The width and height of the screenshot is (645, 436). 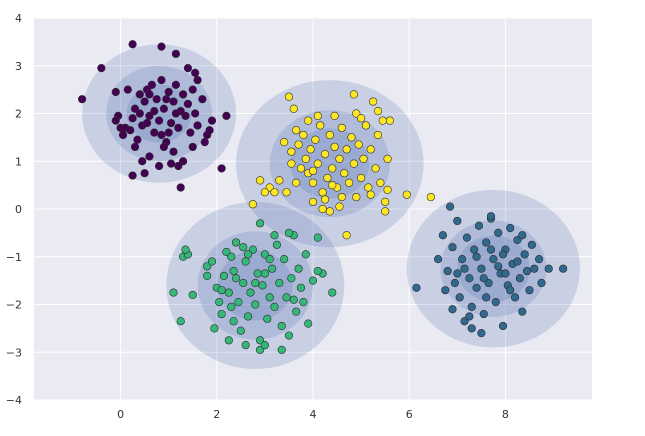 What do you see at coordinates (409, 414) in the screenshot?
I see `x-tick-label: 6` at bounding box center [409, 414].